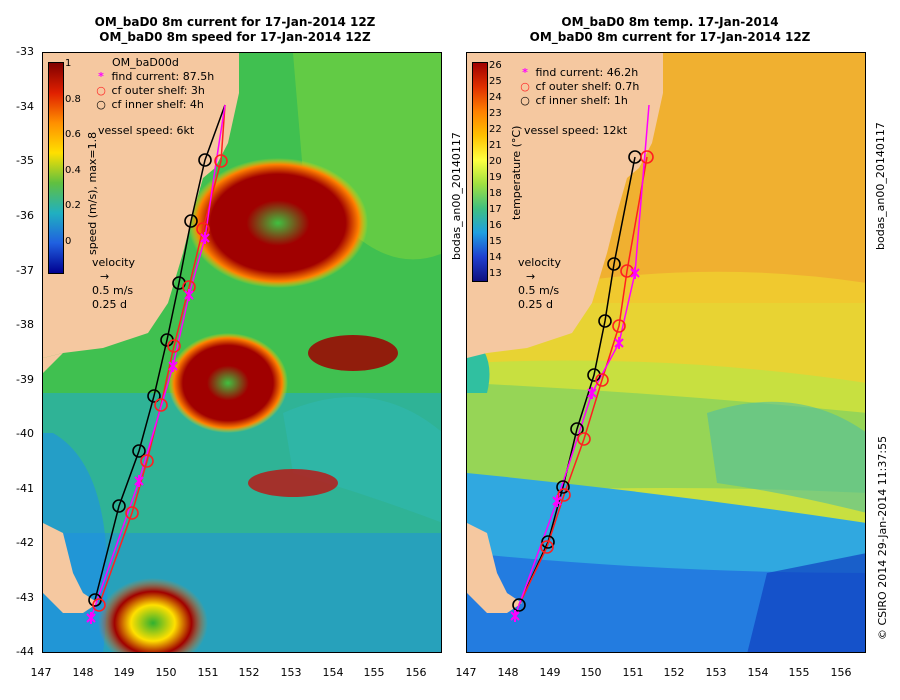 Image resolution: width=900 pixels, height=700 pixels. Describe the element at coordinates (799, 672) in the screenshot. I see `right-xtick: 155` at that location.